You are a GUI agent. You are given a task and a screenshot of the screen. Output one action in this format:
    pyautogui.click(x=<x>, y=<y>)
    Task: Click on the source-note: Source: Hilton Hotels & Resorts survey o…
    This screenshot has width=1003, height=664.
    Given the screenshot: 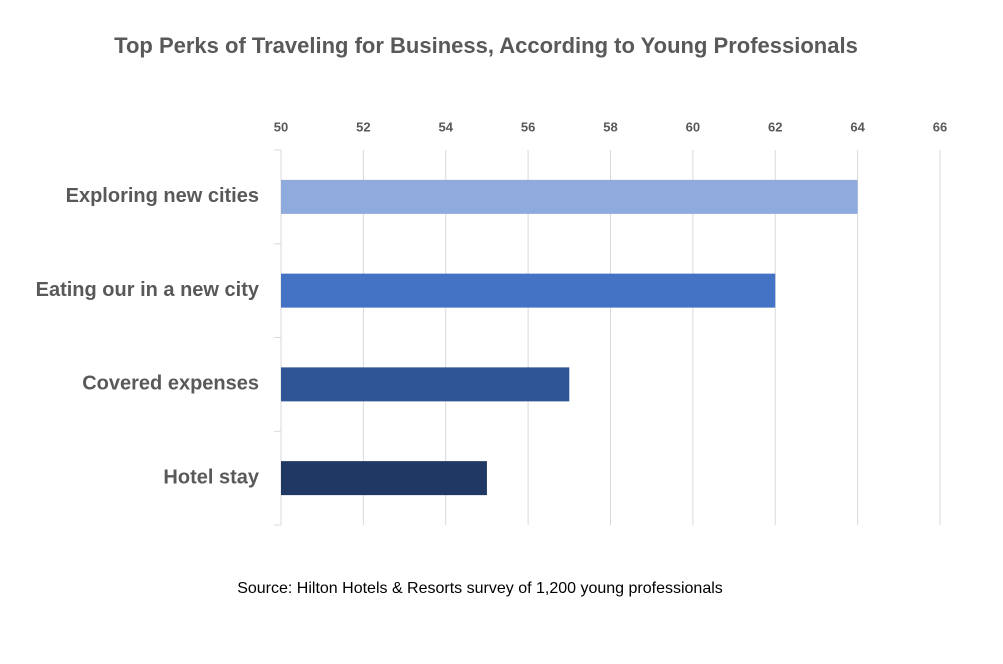 What is the action you would take?
    pyautogui.click(x=480, y=588)
    